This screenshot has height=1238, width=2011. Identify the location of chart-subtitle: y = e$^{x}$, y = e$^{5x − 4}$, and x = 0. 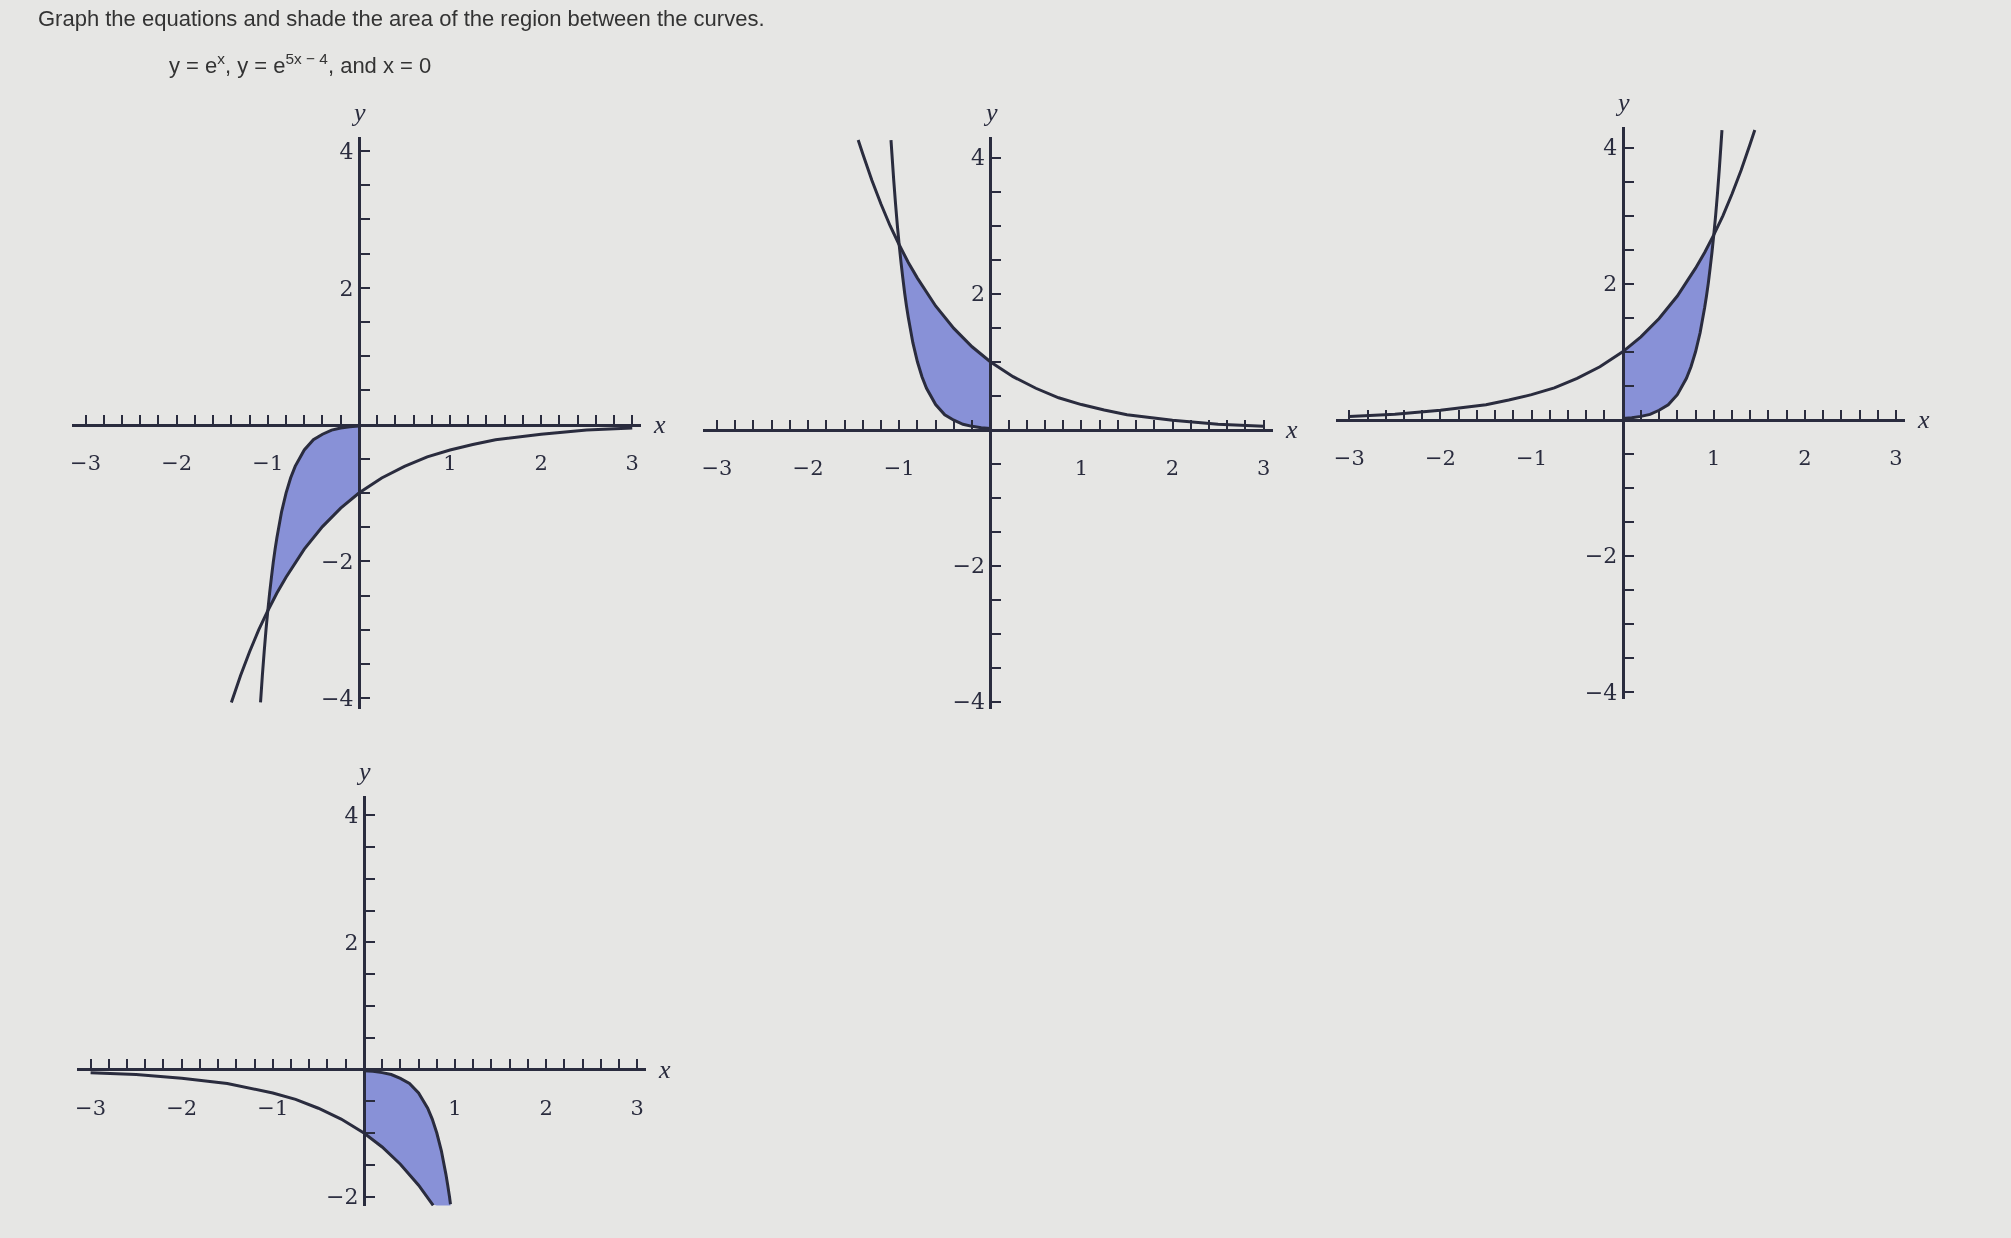
(300, 64).